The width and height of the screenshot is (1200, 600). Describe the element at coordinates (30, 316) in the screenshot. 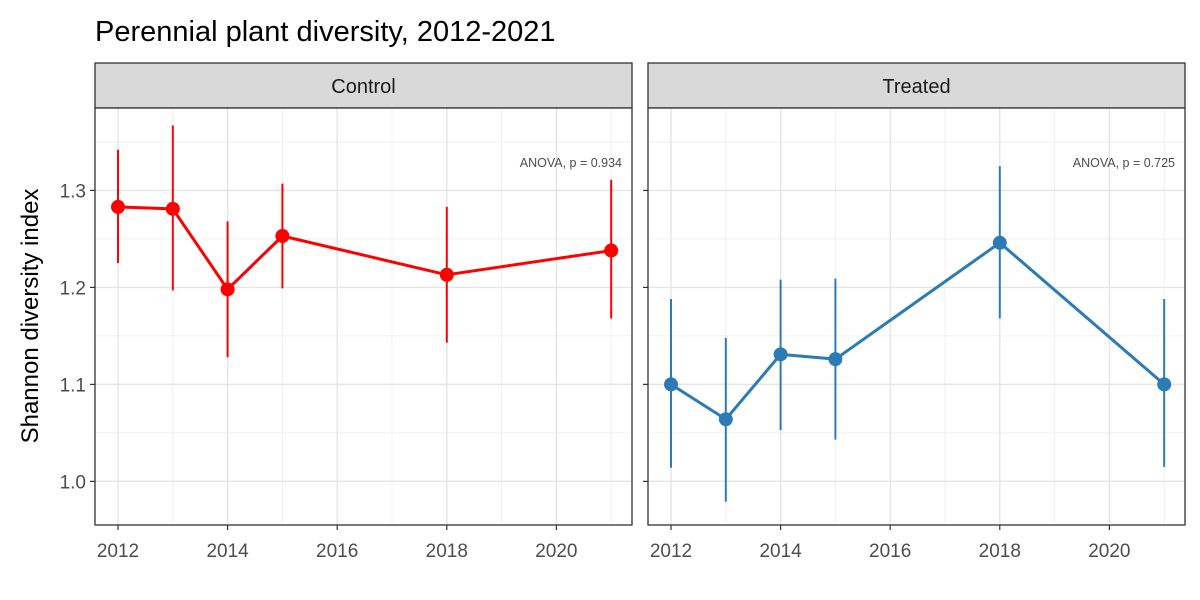

I see `y-axis-label: Shannon diversity index` at that location.